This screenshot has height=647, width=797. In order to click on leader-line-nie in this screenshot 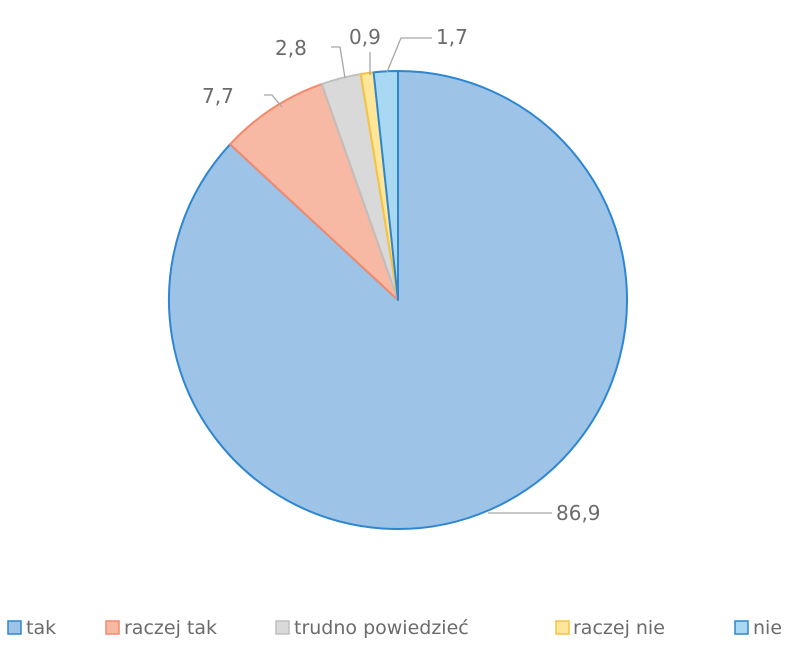, I will do `click(409, 55)`.